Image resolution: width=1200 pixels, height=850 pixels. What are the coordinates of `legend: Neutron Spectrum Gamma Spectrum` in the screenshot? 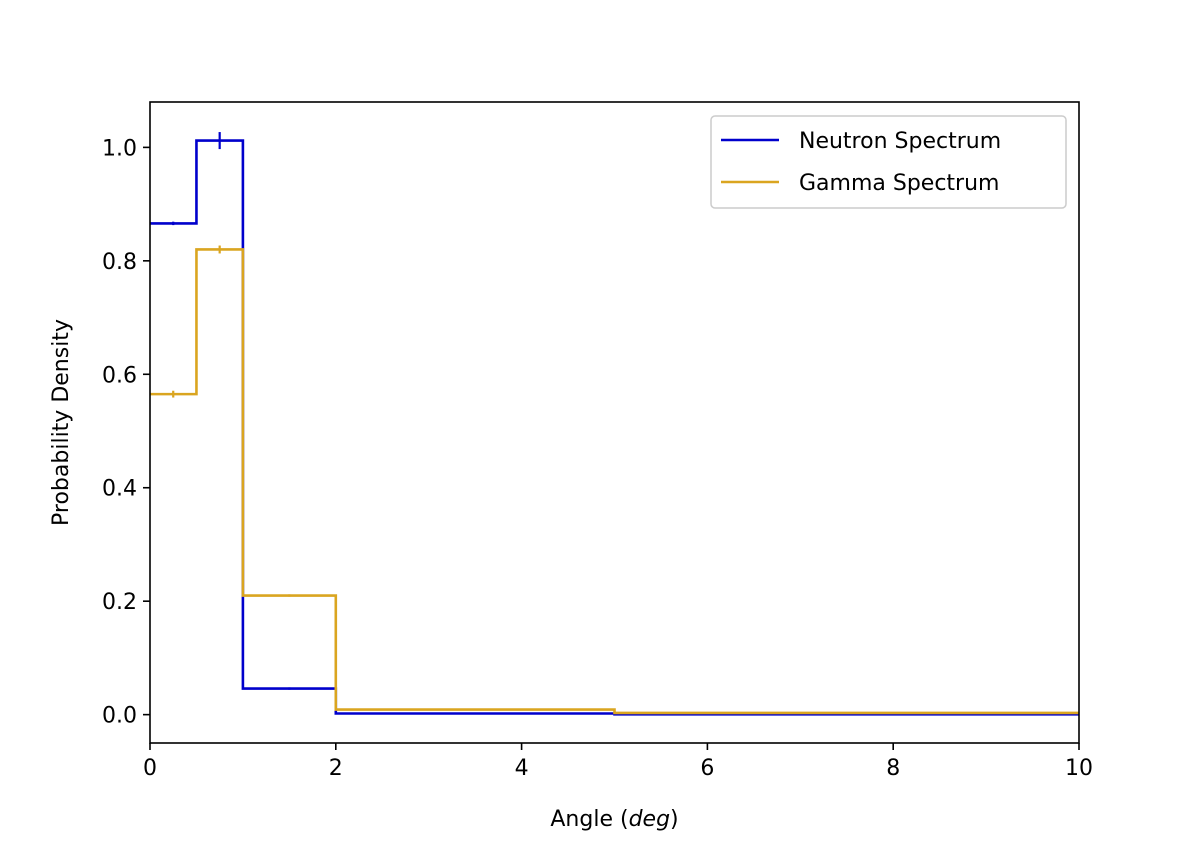 It's located at (888, 162).